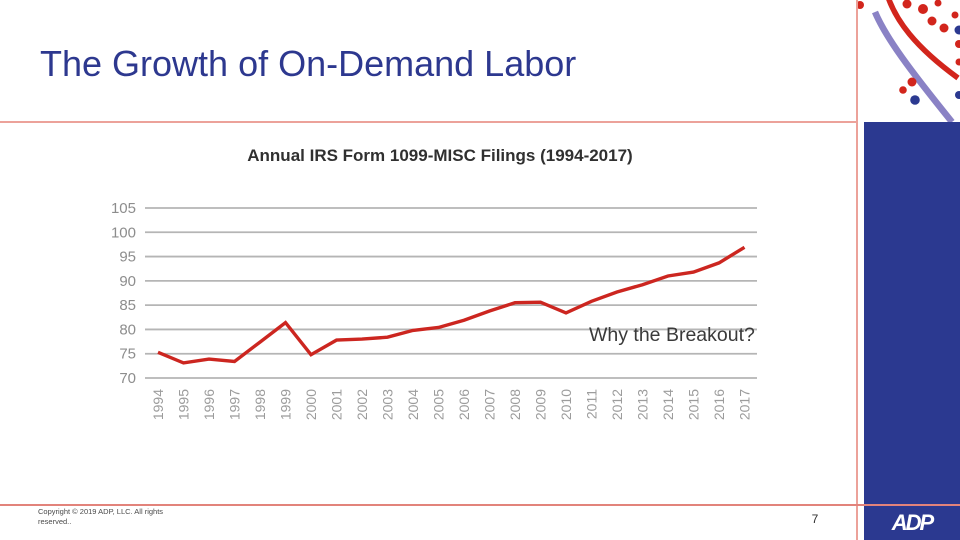 The image size is (960, 540). What do you see at coordinates (857, 270) in the screenshot?
I see `right-divider-line` at bounding box center [857, 270].